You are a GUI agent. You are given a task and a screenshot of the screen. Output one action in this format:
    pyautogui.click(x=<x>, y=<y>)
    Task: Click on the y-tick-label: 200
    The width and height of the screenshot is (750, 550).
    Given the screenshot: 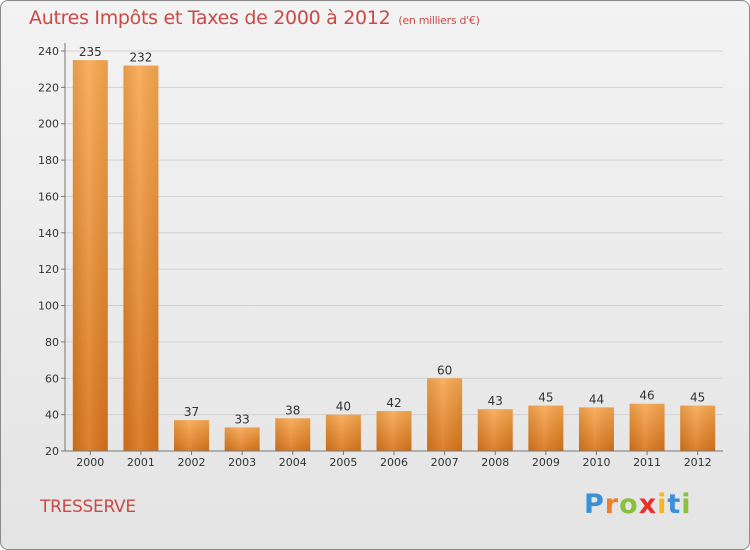 What is the action you would take?
    pyautogui.click(x=48, y=124)
    